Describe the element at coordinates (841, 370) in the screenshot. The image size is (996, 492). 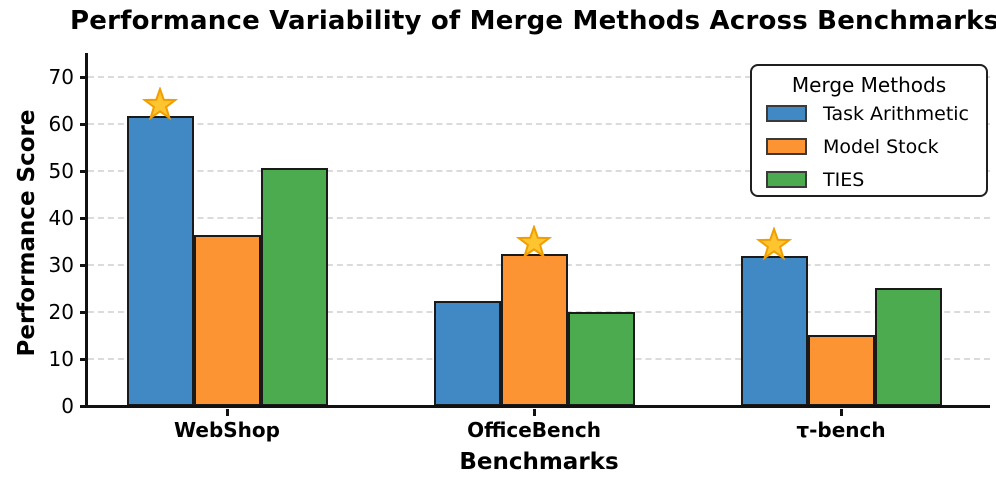
I see `bar-bench-model-stock` at that location.